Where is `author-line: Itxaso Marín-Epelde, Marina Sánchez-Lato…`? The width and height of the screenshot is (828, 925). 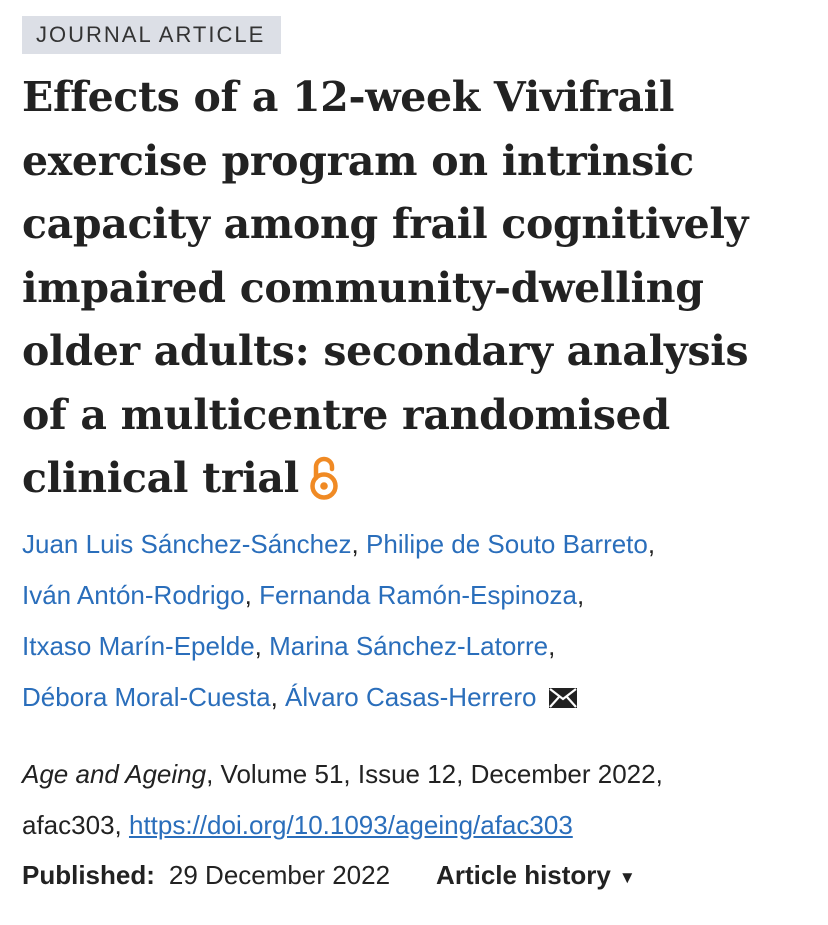 author-line: Itxaso Marín-Epelde, Marina Sánchez-Lato… is located at coordinates (417, 646).